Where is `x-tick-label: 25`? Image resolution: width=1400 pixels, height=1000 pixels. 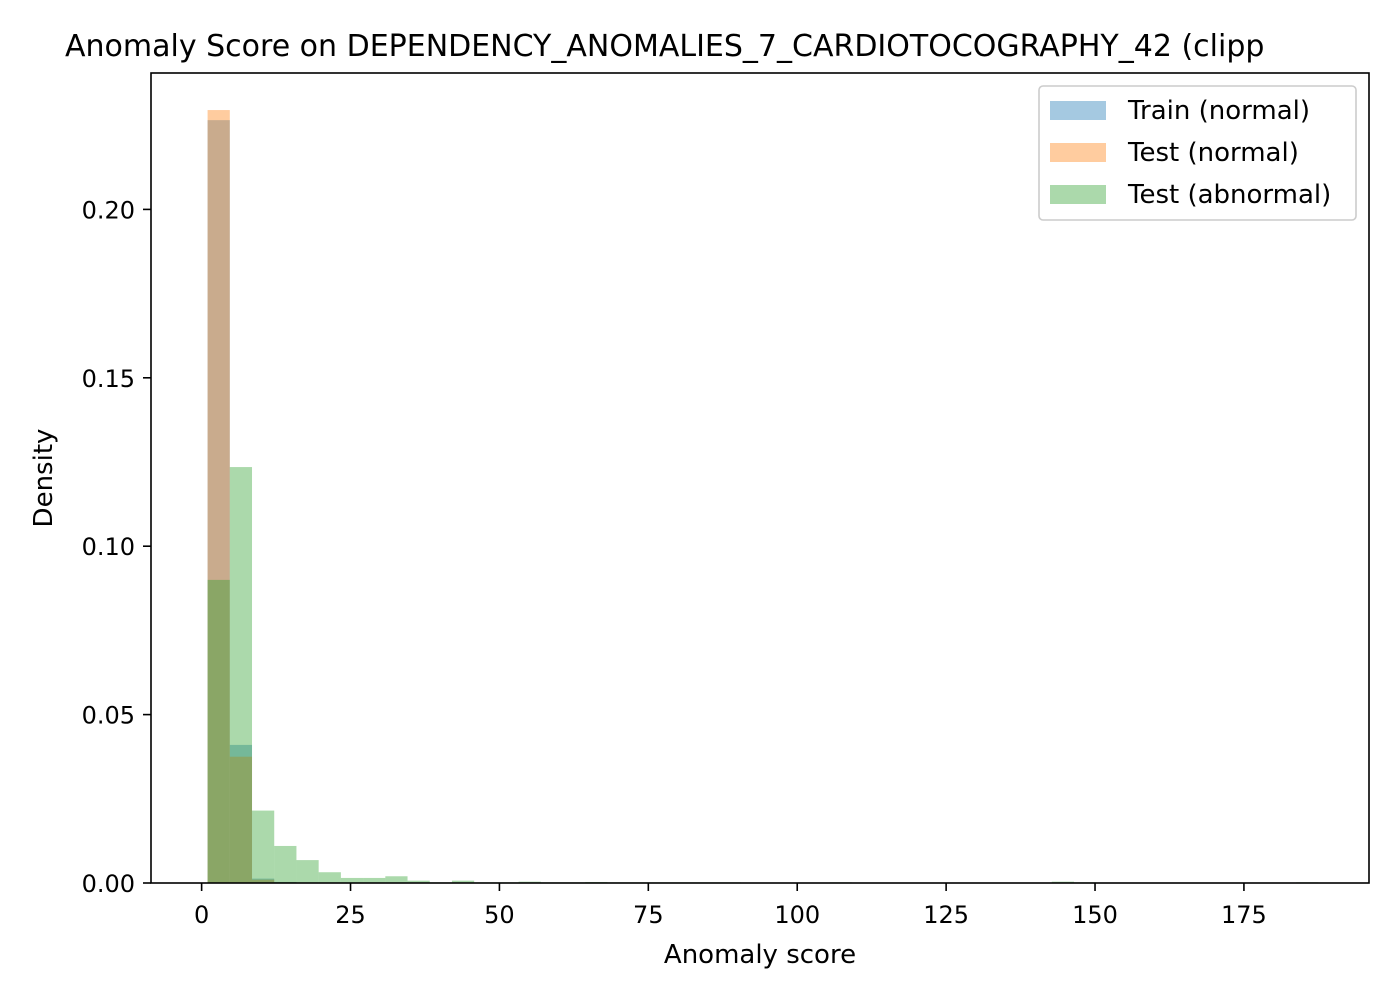
x-tick-label: 25 is located at coordinates (350, 915).